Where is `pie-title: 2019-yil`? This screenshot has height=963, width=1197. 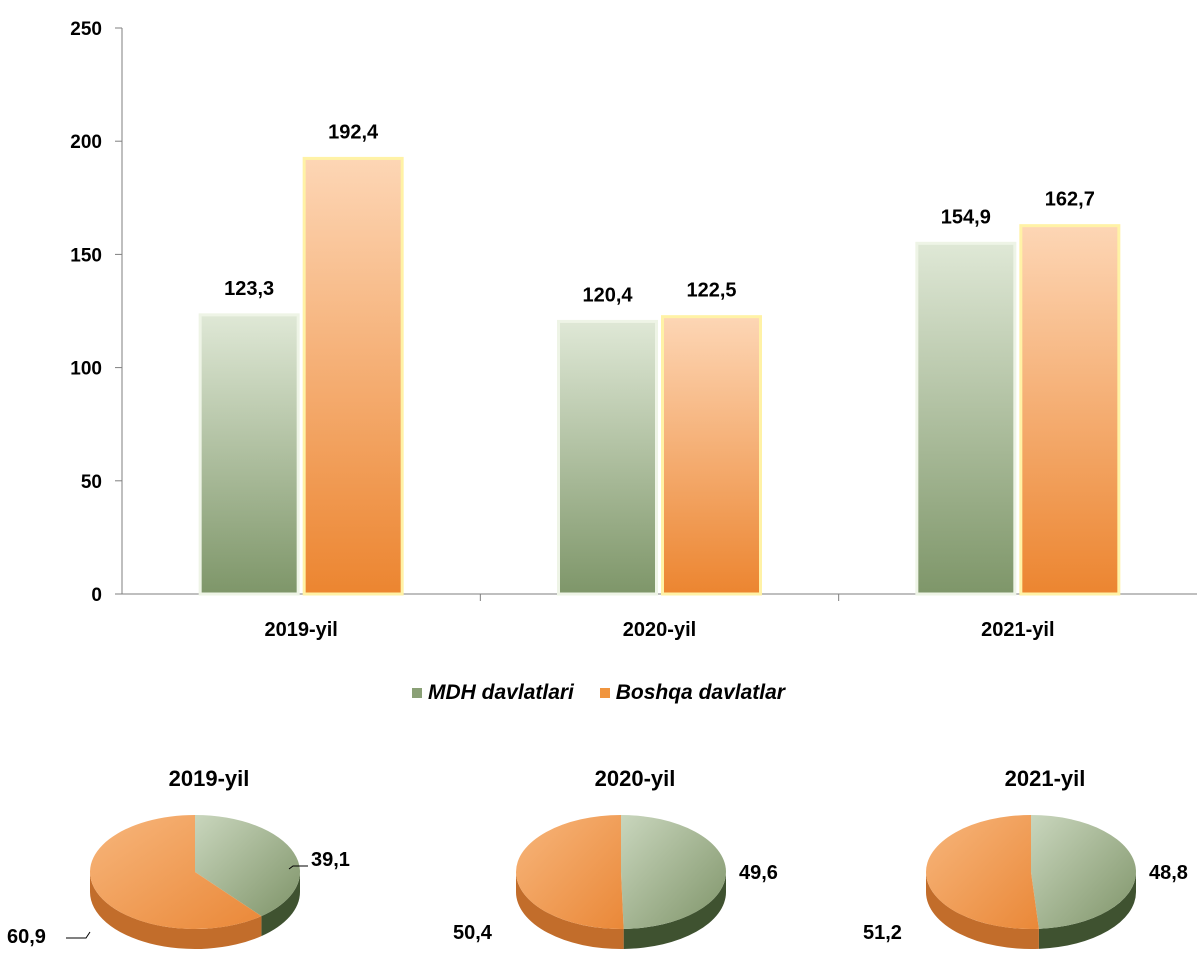
pie-title: 2019-yil is located at coordinates (209, 778).